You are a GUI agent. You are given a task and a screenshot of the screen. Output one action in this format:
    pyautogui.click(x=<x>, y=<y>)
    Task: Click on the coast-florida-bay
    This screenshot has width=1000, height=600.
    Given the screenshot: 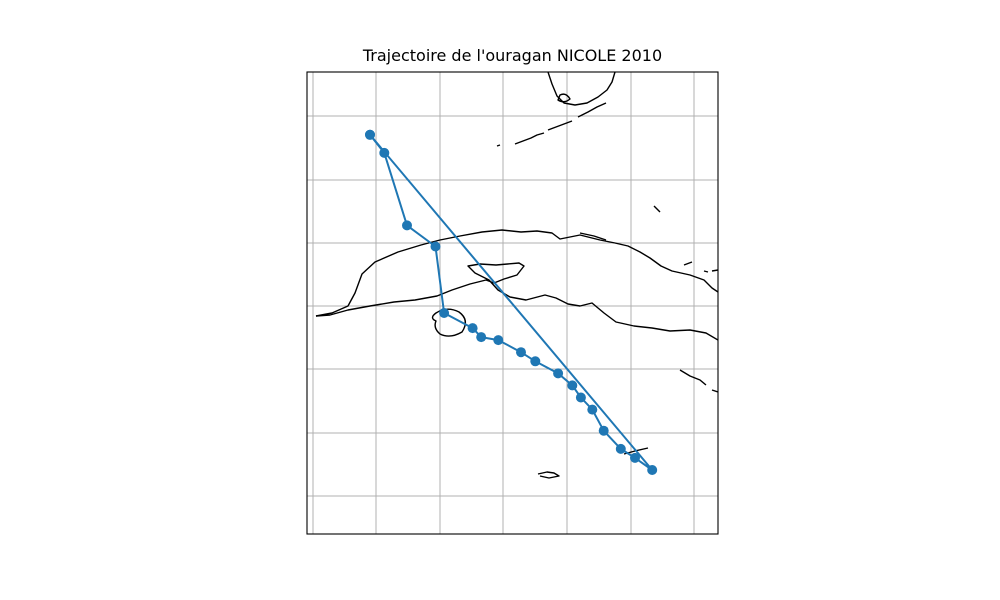 What is the action you would take?
    pyautogui.click(x=564, y=98)
    